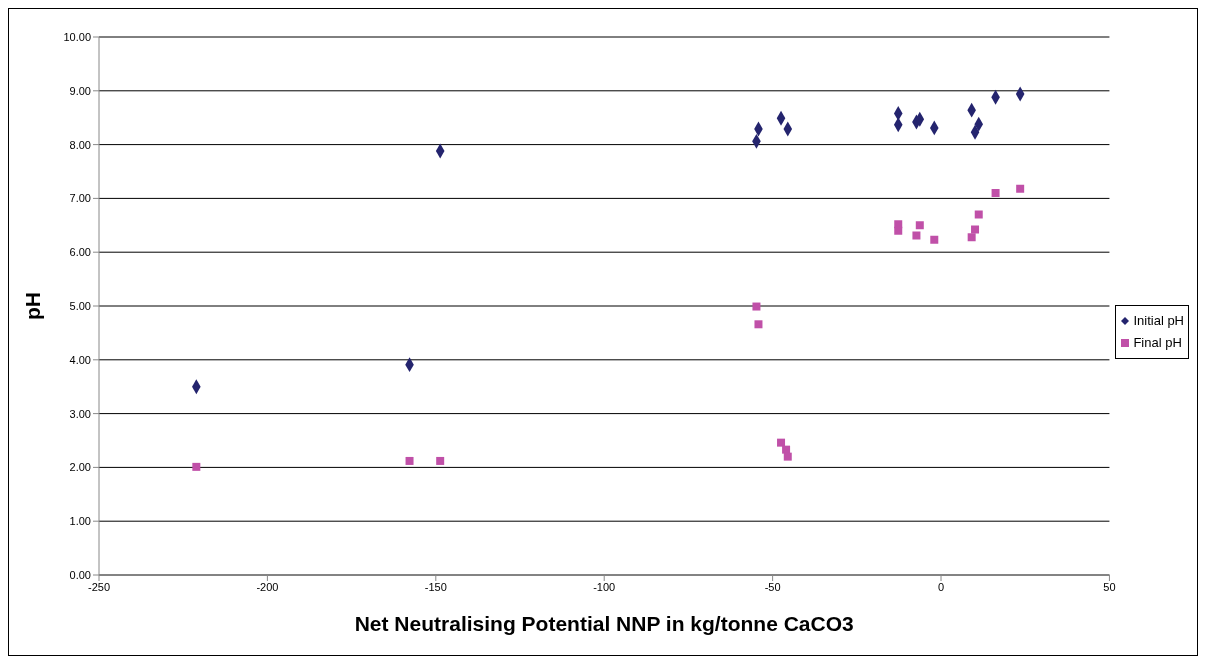 This screenshot has height=664, width=1206. I want to click on y-tick-label: 4.00, so click(80, 359).